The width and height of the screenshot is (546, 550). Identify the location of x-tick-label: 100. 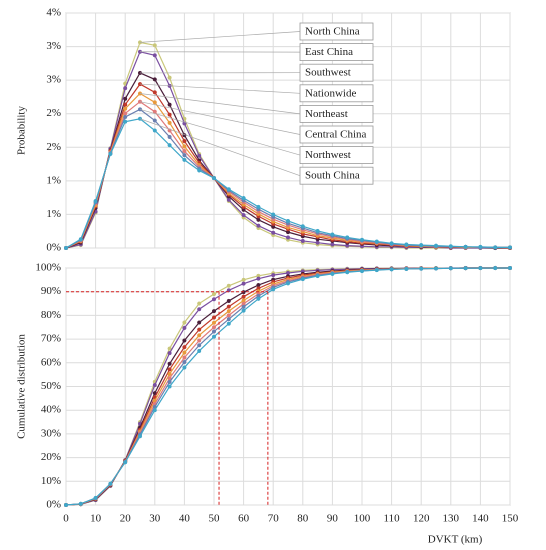
(362, 519).